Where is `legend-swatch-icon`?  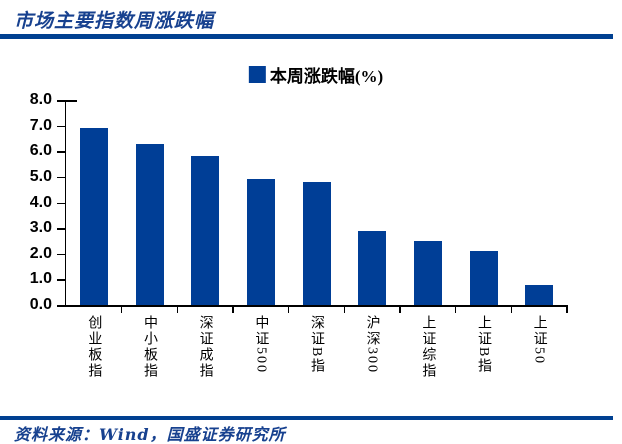 legend-swatch-icon is located at coordinates (257, 74).